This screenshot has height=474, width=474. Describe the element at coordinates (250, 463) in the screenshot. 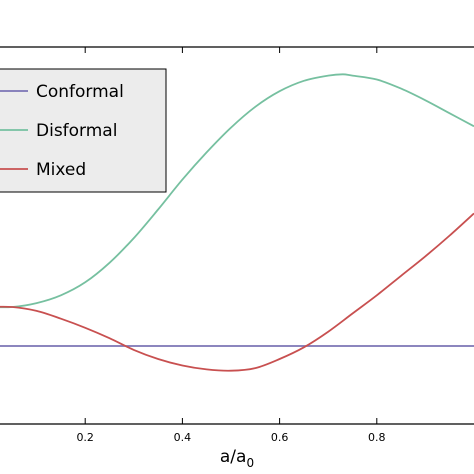

I see `x-axis-label-subscript: 0` at that location.